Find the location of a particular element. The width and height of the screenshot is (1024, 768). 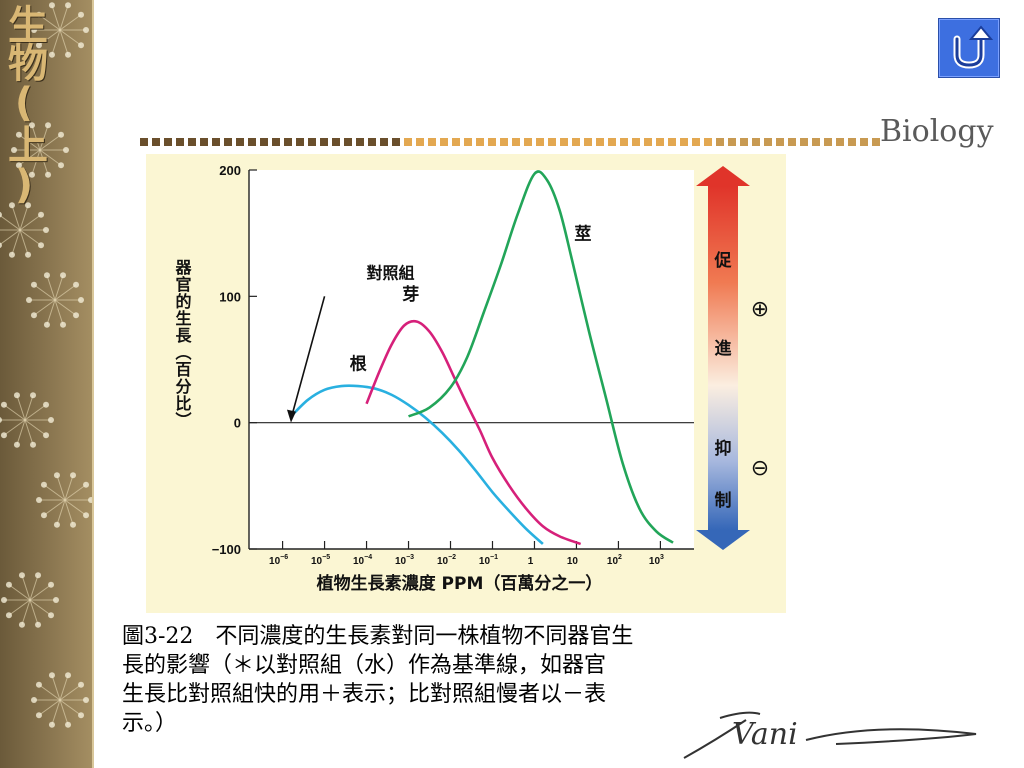

promote-inhibit-bar is located at coordinates (723, 358).